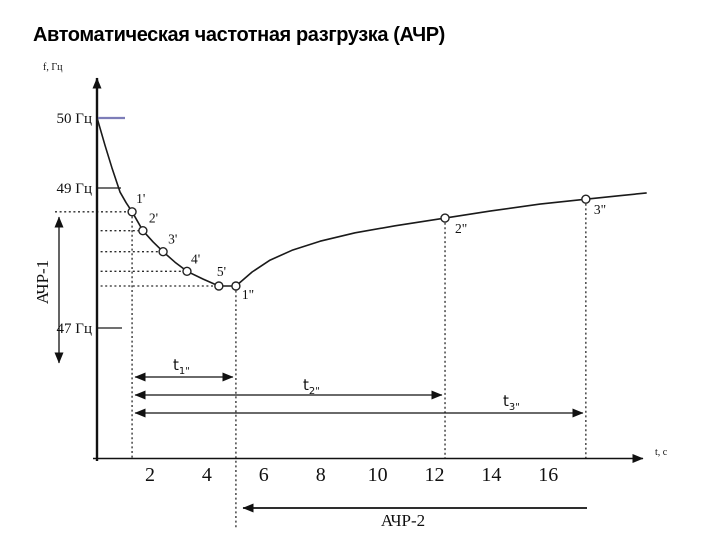 This screenshot has height=540, width=720. What do you see at coordinates (445, 218) in the screenshot?
I see `point-2-dblprime` at bounding box center [445, 218].